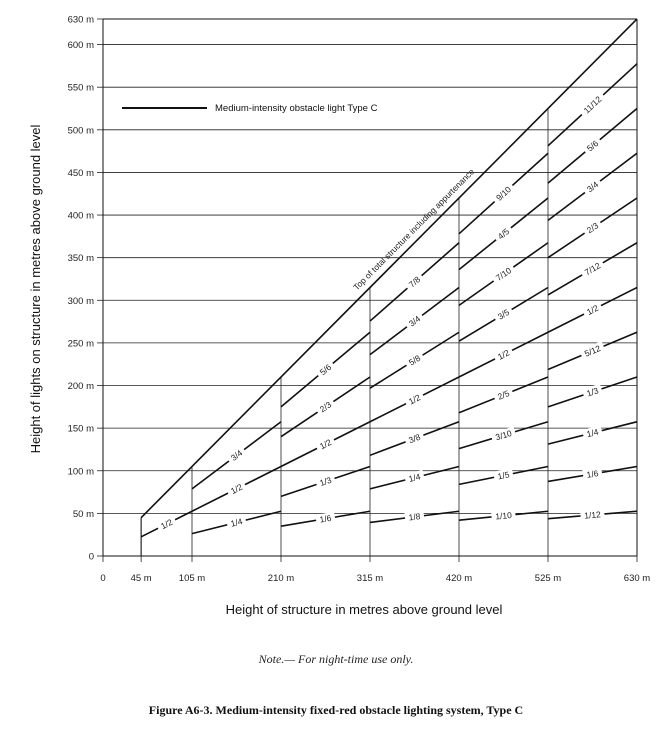 This screenshot has width=672, height=734. What do you see at coordinates (336, 659) in the screenshot?
I see `note: Note.— For night-time use only.` at bounding box center [336, 659].